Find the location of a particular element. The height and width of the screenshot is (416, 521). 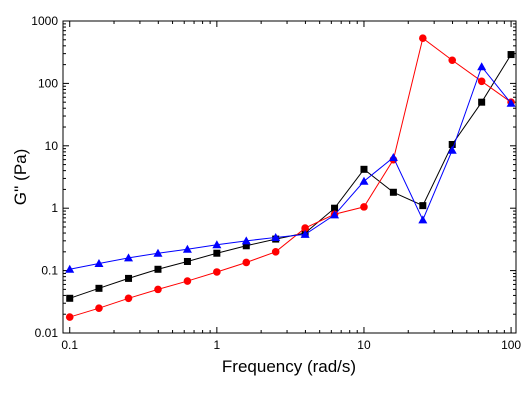

x-axis-title: Frequency (rad/s) is located at coordinates (289, 366).